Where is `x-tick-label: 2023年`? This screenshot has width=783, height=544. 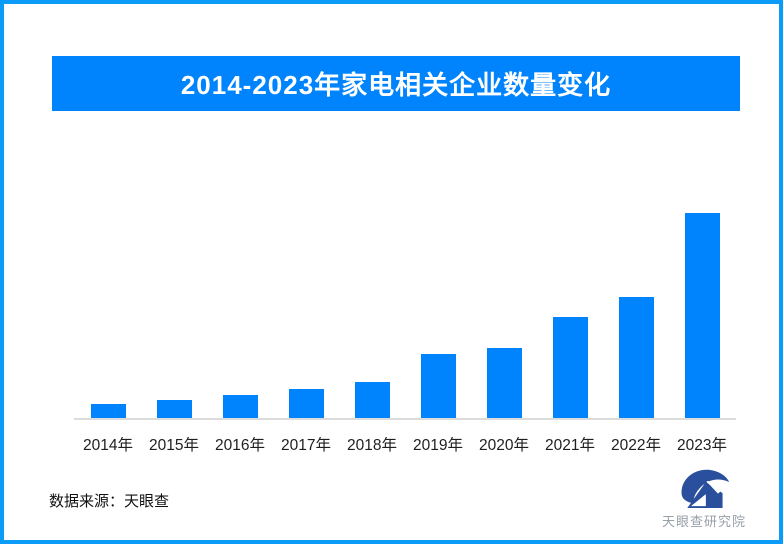
x-tick-label: 2023年 is located at coordinates (702, 445).